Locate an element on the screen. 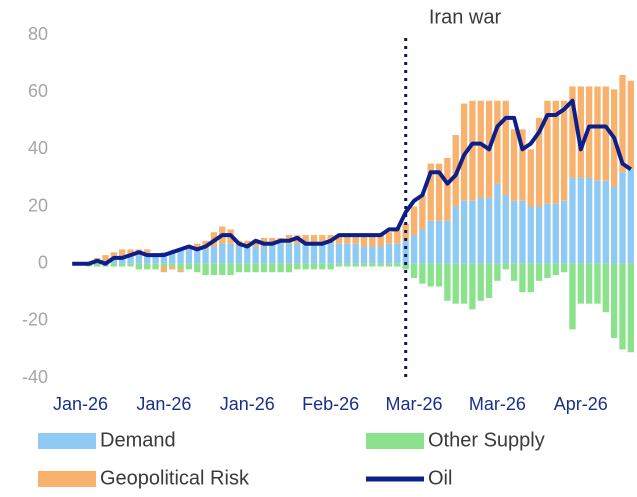 This screenshot has height=497, width=637. legend-swatch is located at coordinates (67, 479).